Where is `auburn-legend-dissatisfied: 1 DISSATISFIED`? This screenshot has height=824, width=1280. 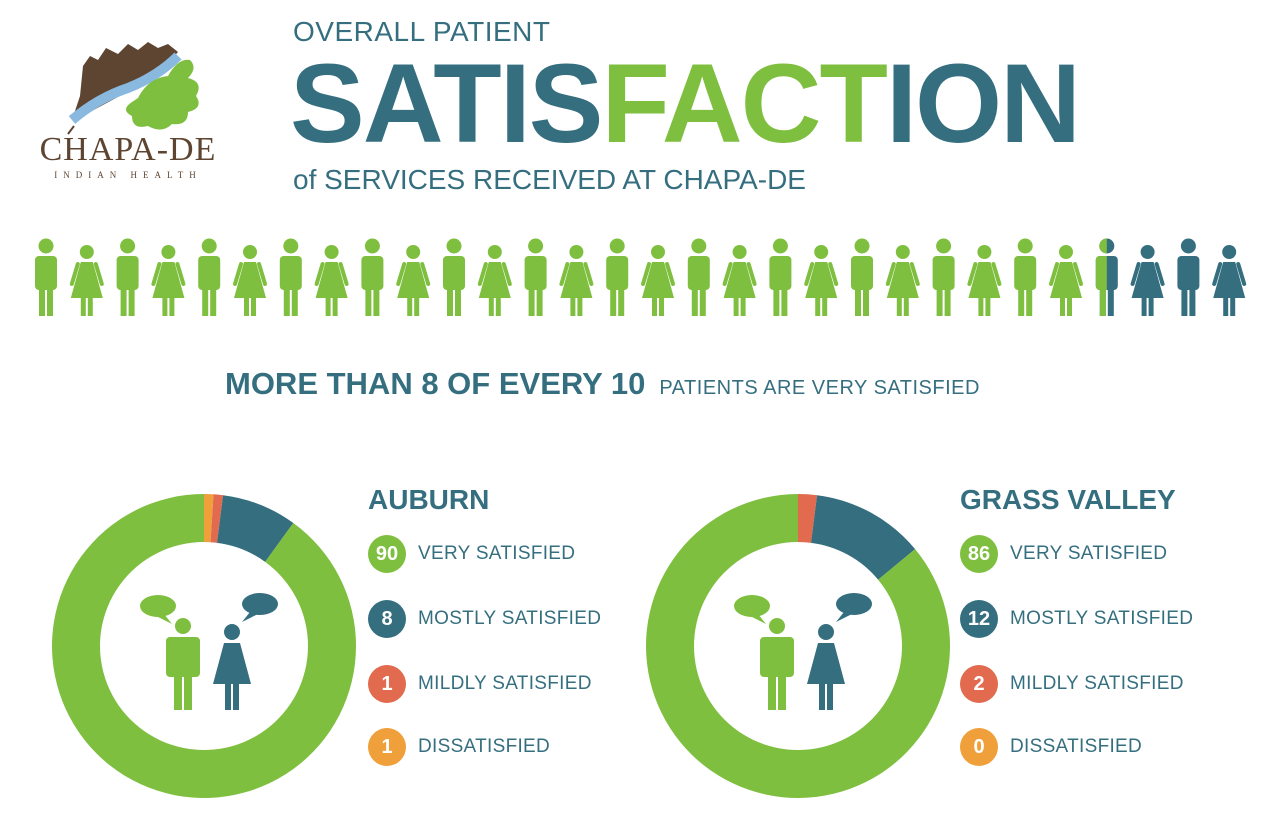
auburn-legend-dissatisfied: 1 DISSATISFIED is located at coordinates (459, 747).